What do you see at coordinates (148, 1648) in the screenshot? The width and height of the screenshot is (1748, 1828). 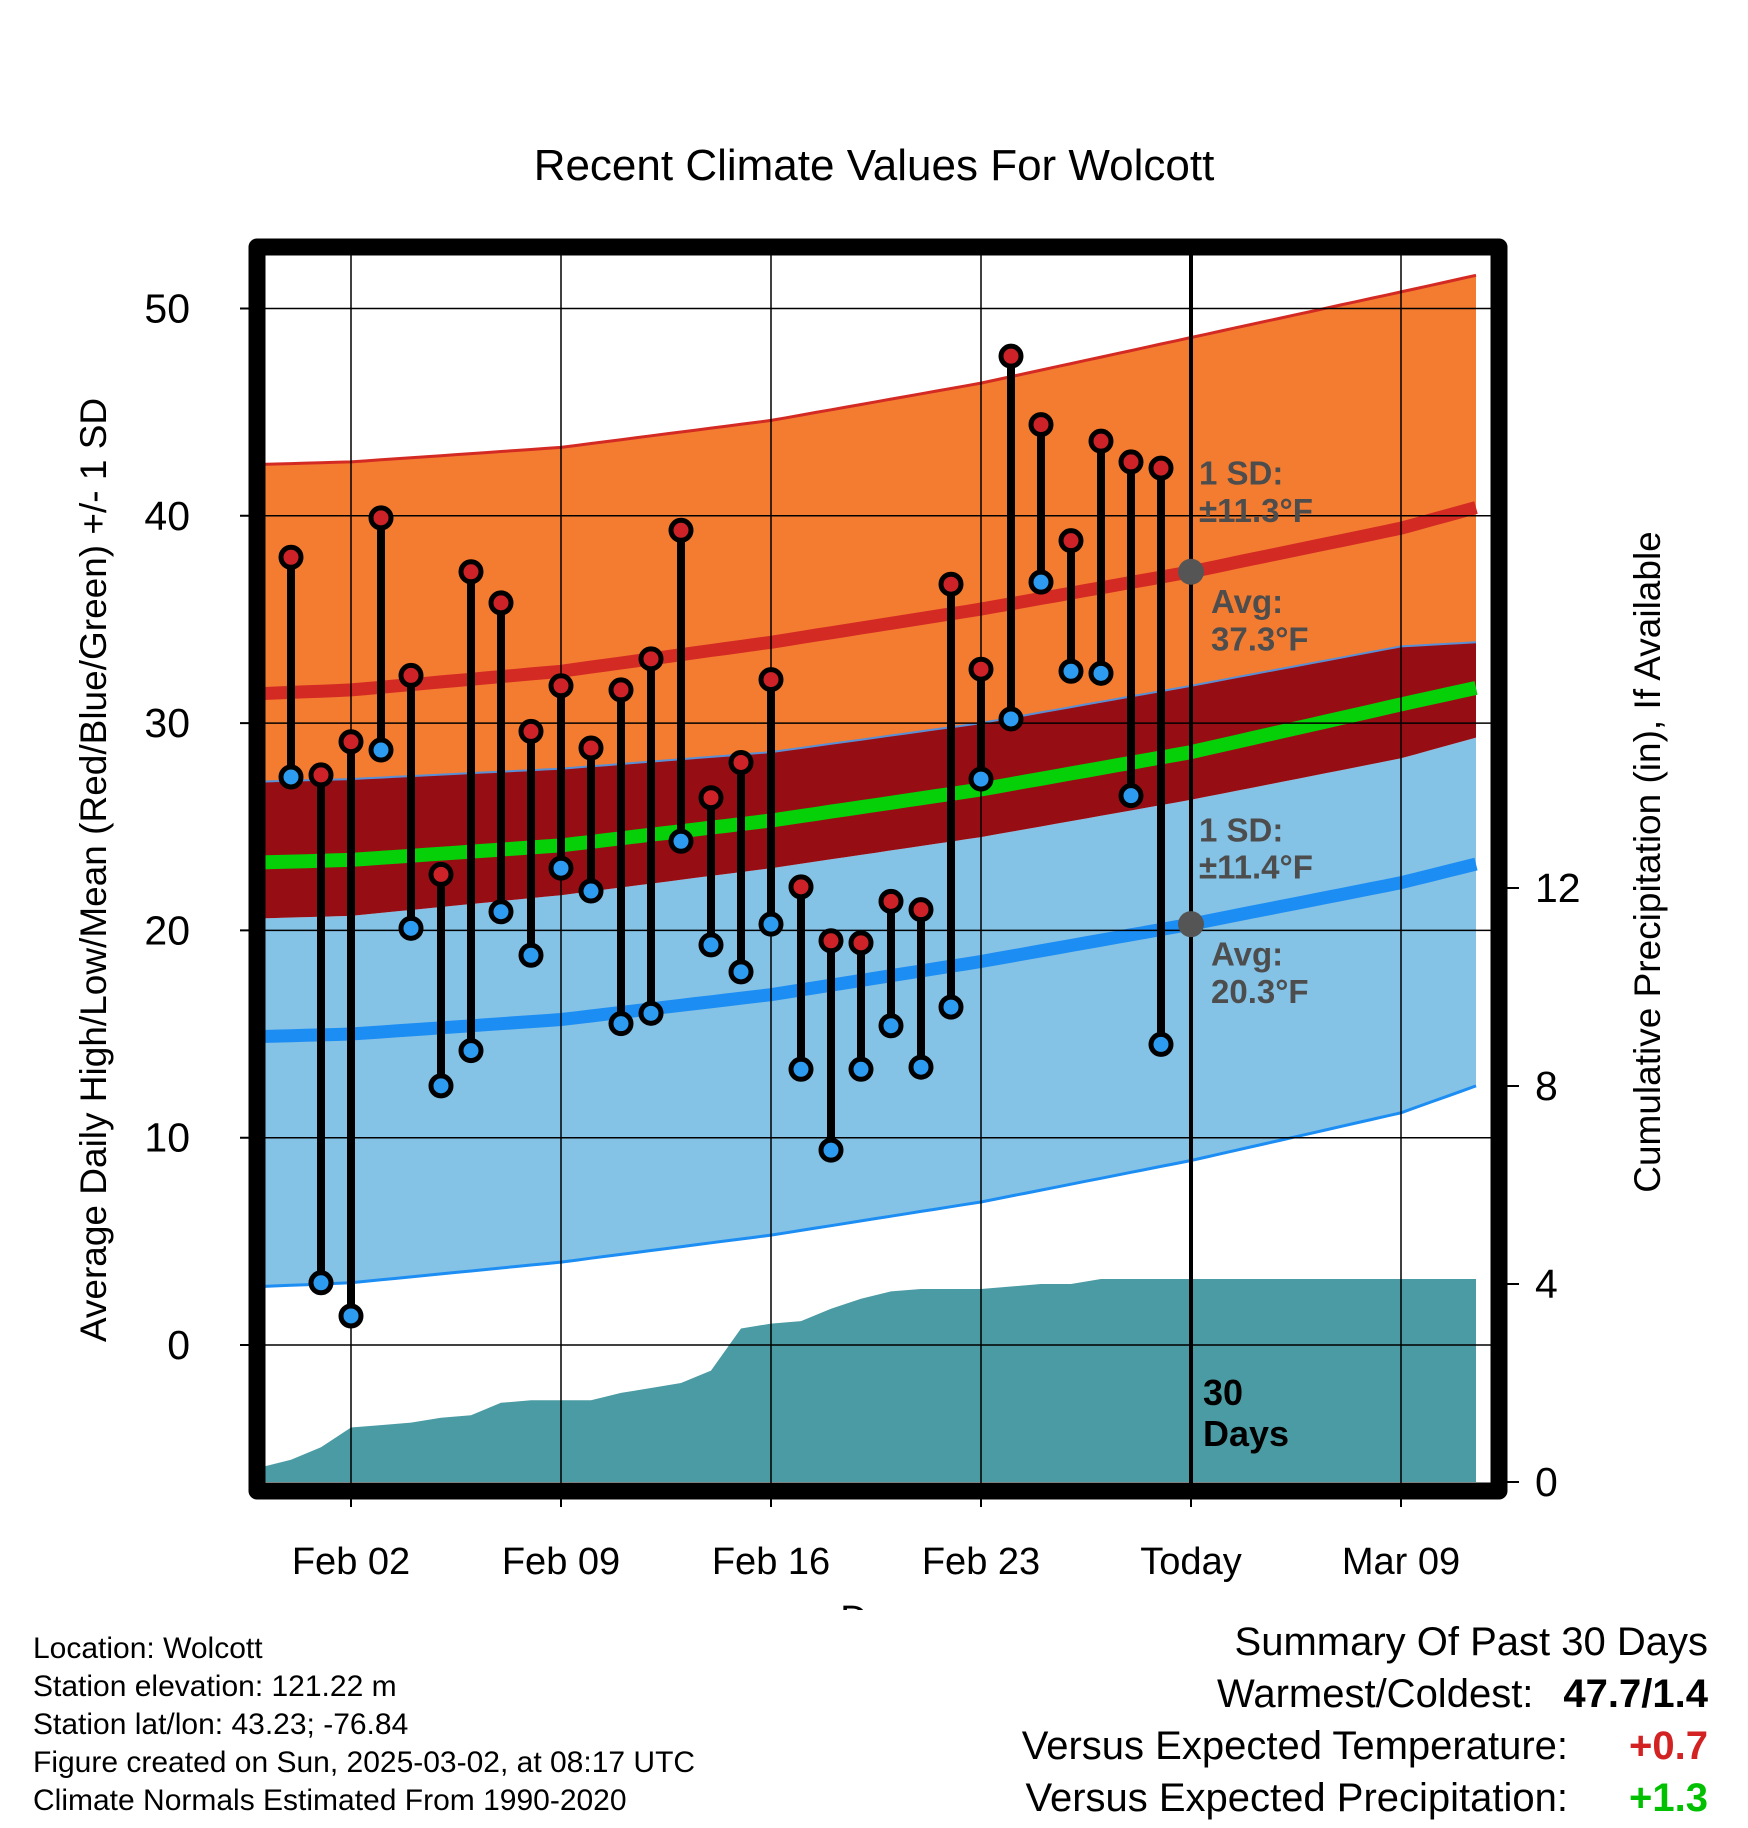 I see `info-location: Location: Wolcott` at bounding box center [148, 1648].